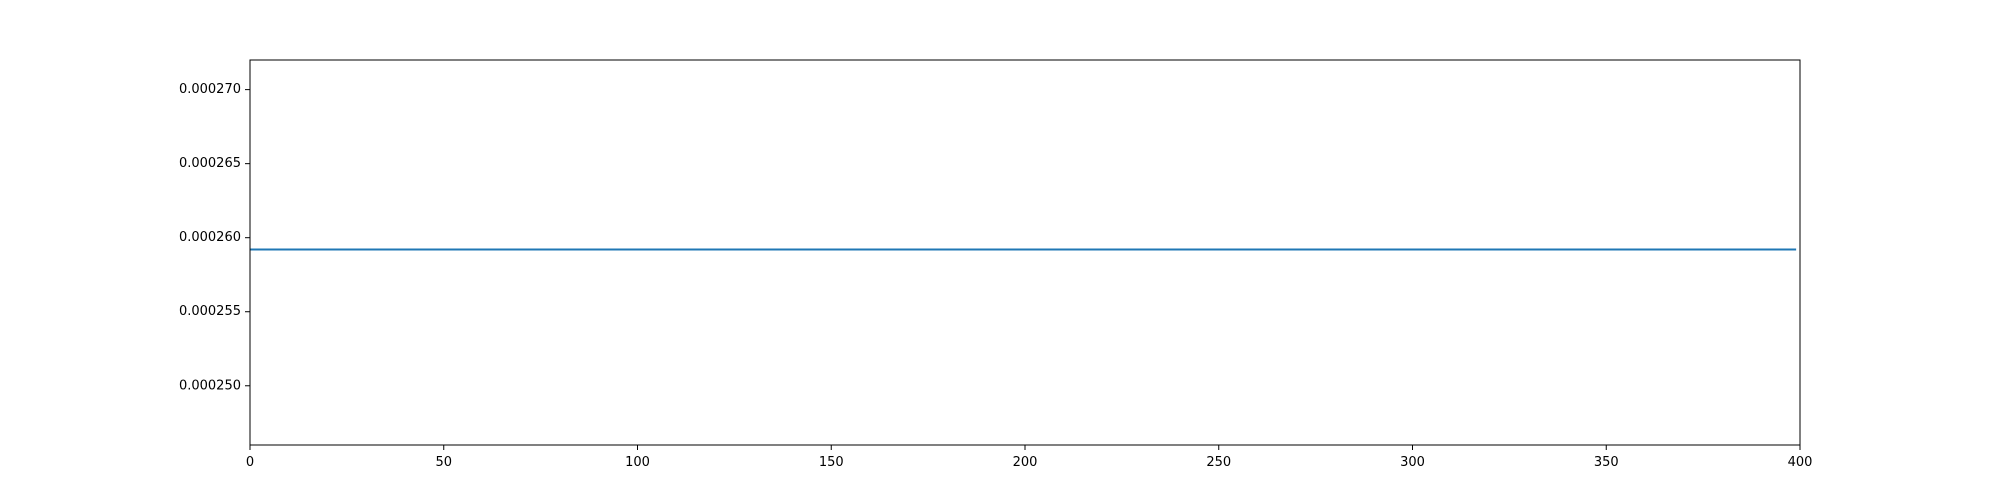  What do you see at coordinates (1800, 462) in the screenshot?
I see `x-tick-label: 400` at bounding box center [1800, 462].